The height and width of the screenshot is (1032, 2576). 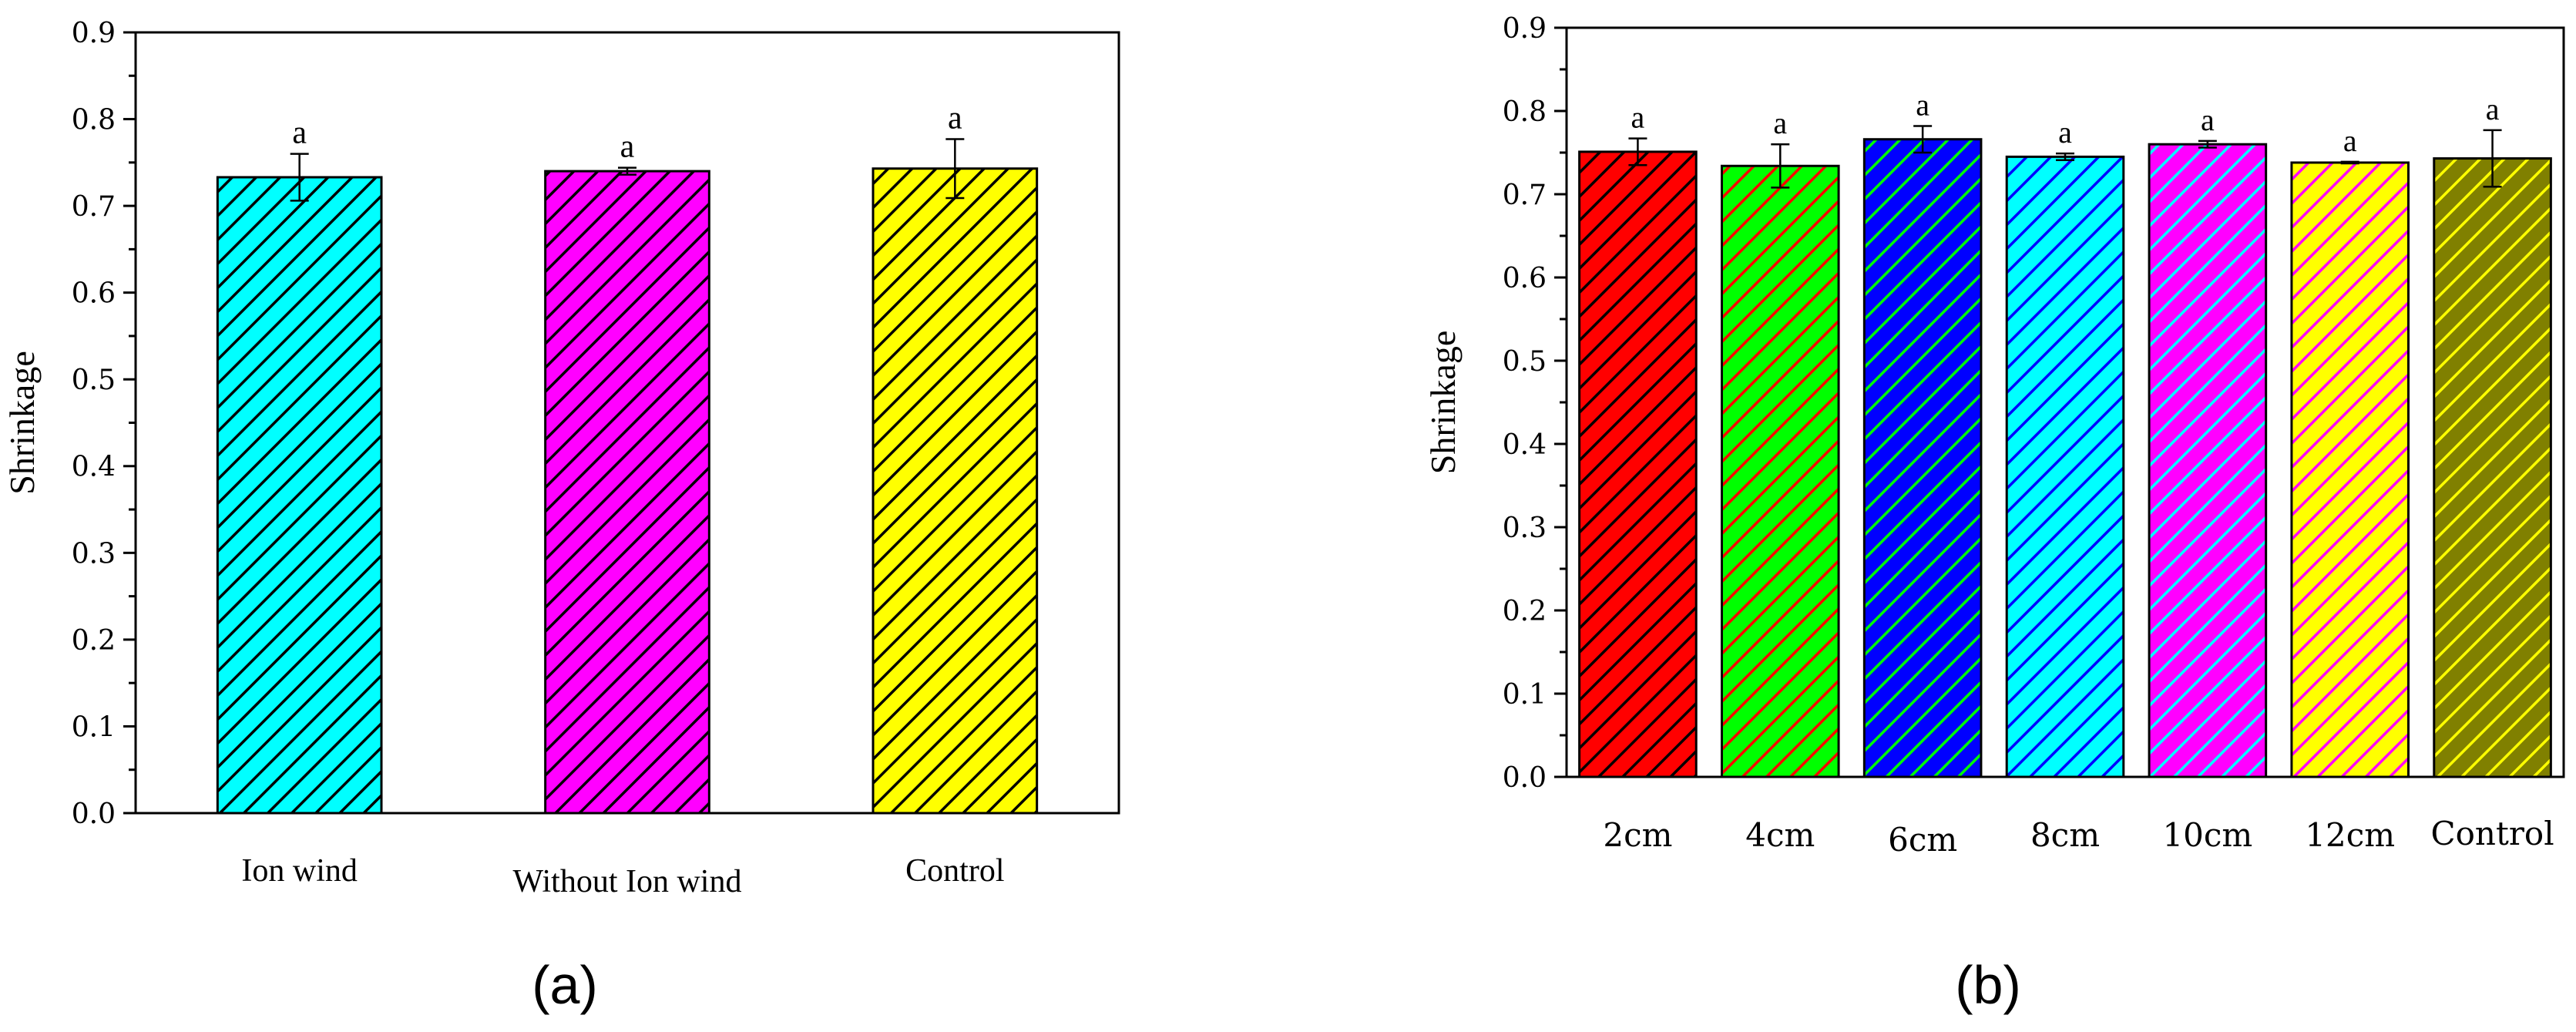 I want to click on significance-labels-b: a a a a a a a, so click(x=2065, y=122).